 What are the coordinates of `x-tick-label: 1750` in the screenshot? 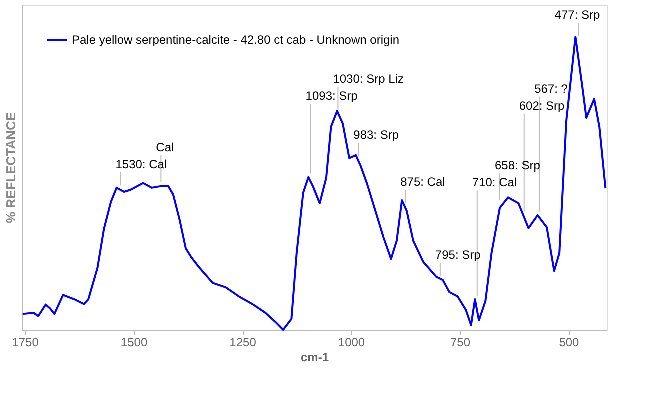 It's located at (26, 343).